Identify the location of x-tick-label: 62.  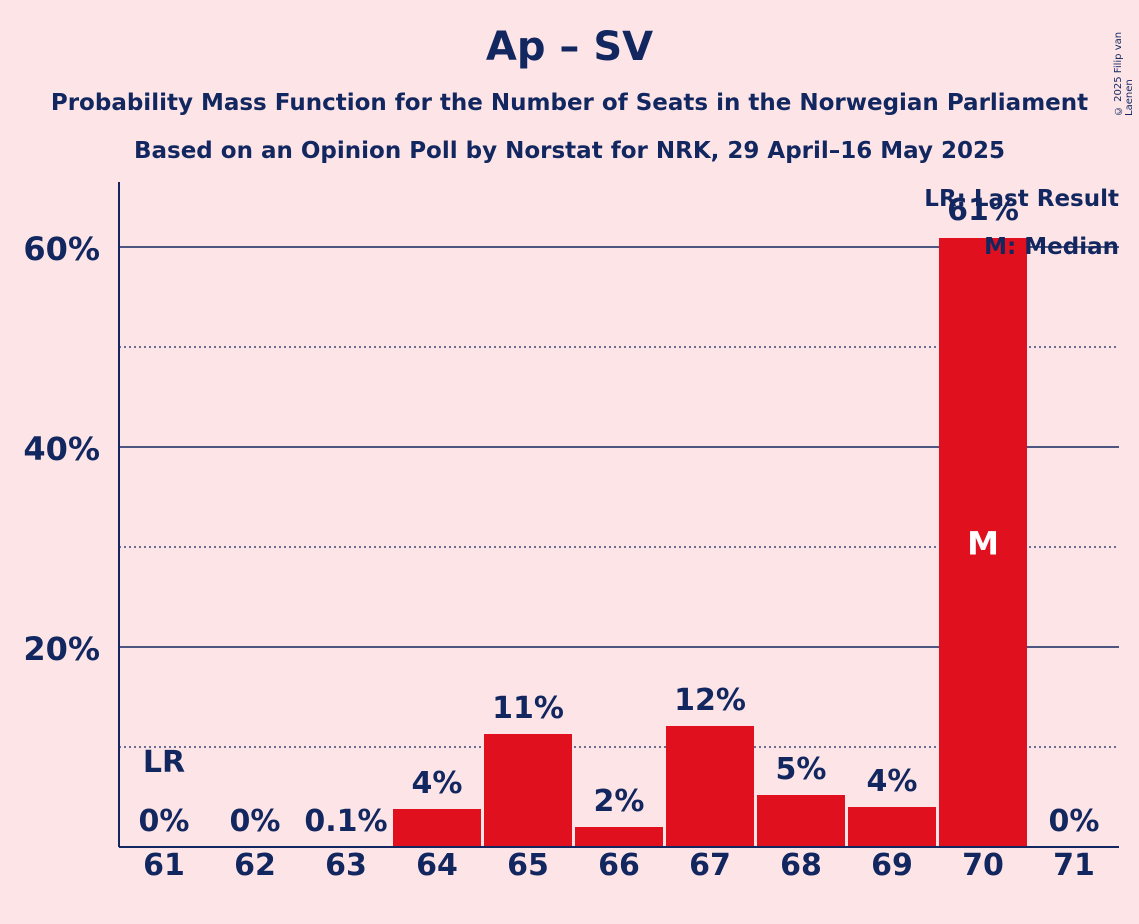
(255, 865).